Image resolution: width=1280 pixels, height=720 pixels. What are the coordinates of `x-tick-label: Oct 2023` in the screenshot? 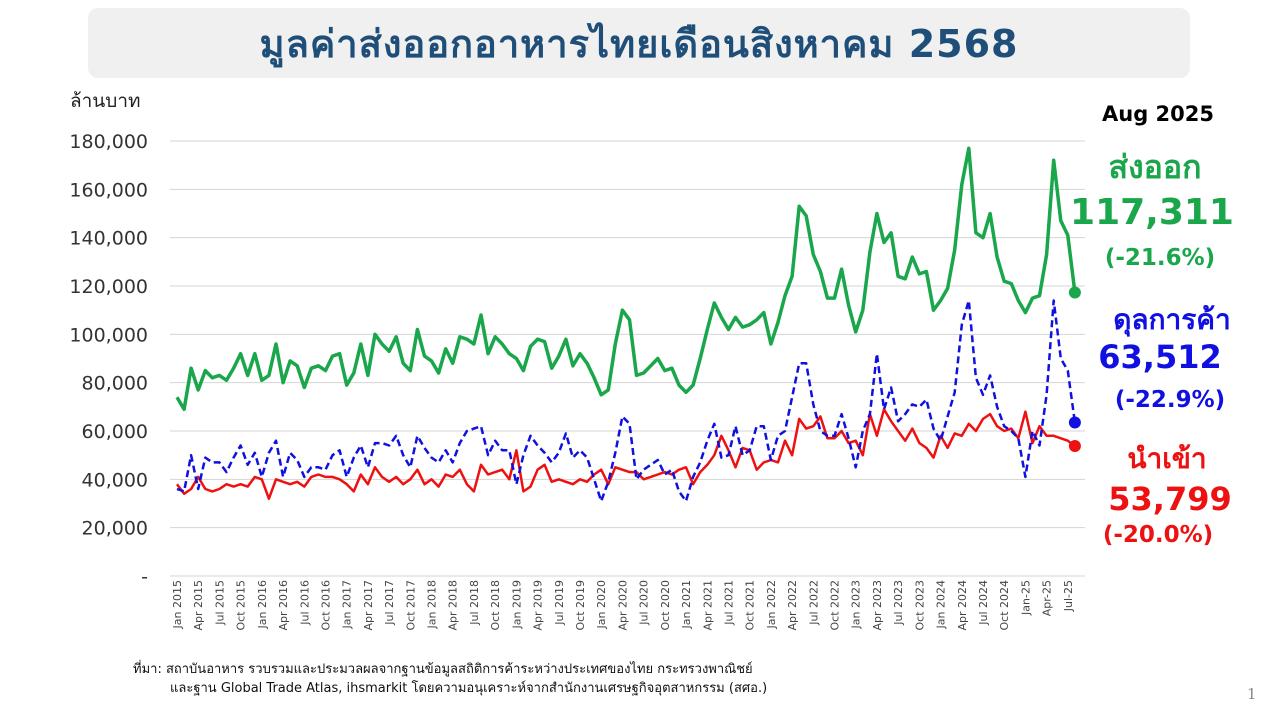 It's located at (919, 605).